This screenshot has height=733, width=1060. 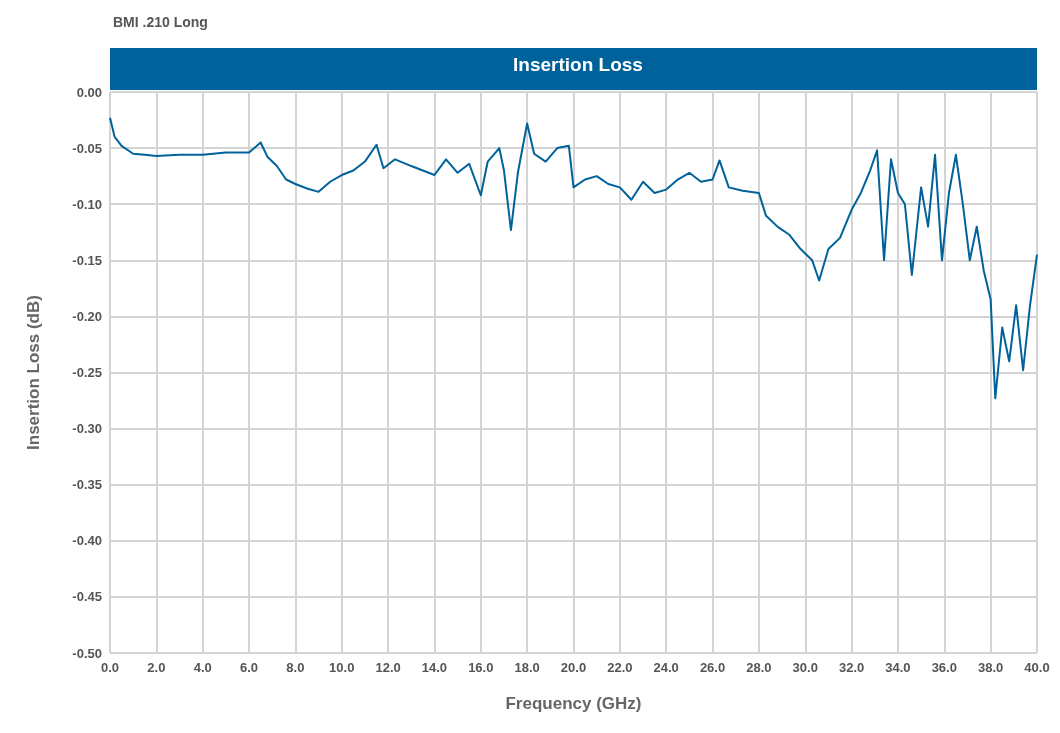 What do you see at coordinates (944, 667) in the screenshot?
I see `x-tick-label: 36.0` at bounding box center [944, 667].